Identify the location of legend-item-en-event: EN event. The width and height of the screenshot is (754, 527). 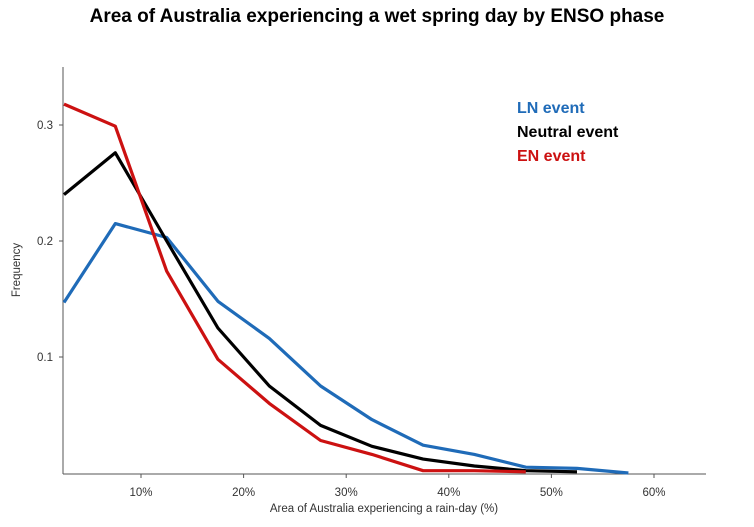
(551, 156).